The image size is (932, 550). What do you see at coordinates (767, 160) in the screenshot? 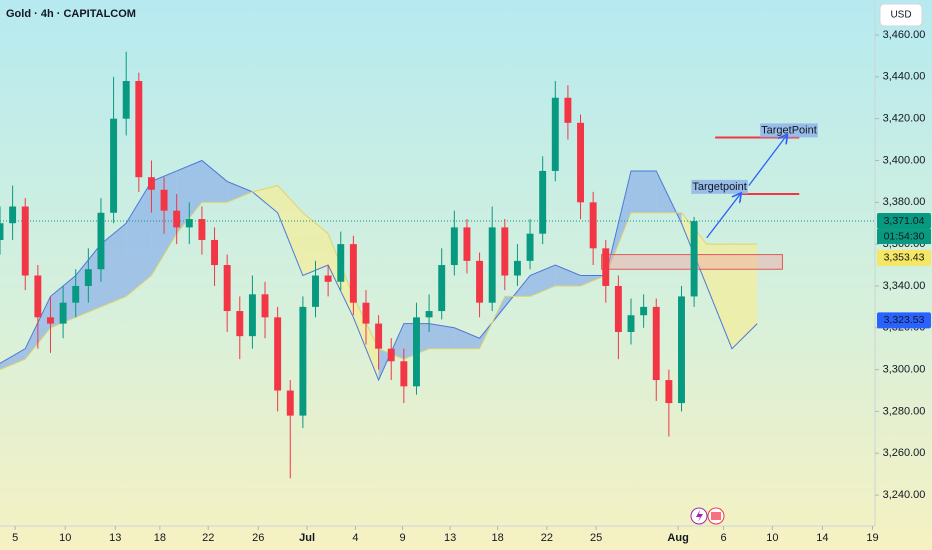
I see `arrow` at bounding box center [767, 160].